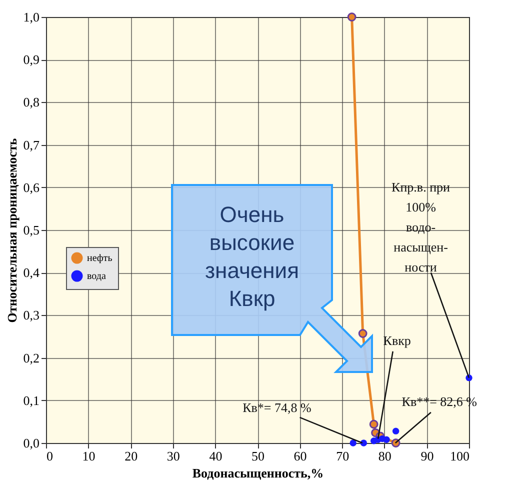  I want to click on y-tick-label: 0,0, so click(31, 443).